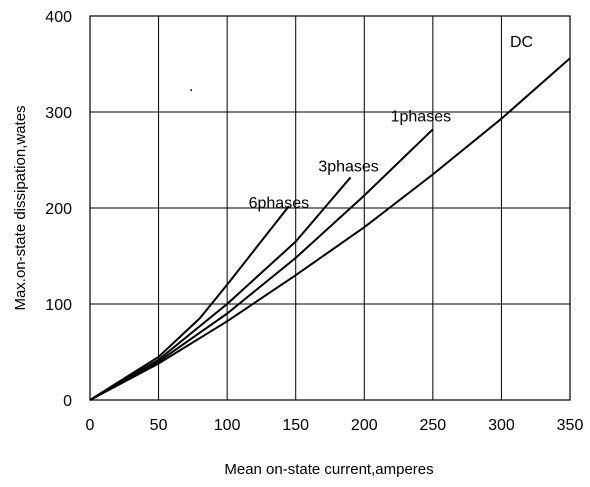  I want to click on x-tick-label: 100, so click(227, 425).